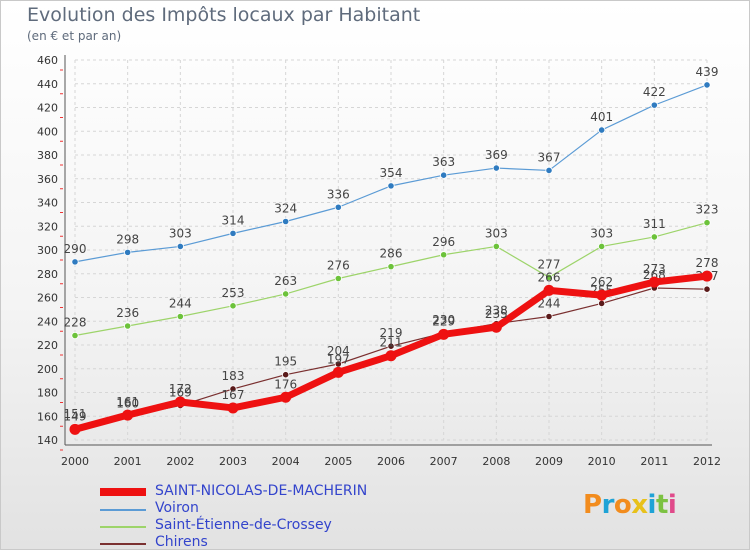  What do you see at coordinates (243, 525) in the screenshot?
I see `legend-label: Saint-Étienne-de-Crossey` at bounding box center [243, 525].